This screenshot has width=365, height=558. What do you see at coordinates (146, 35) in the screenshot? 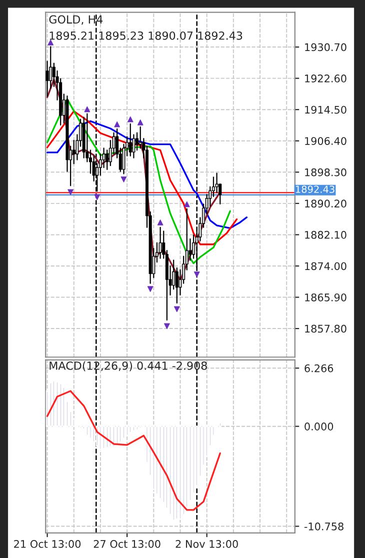
I see `text: 1895.21 1895.23 1890.07 1892.43` at bounding box center [146, 35].